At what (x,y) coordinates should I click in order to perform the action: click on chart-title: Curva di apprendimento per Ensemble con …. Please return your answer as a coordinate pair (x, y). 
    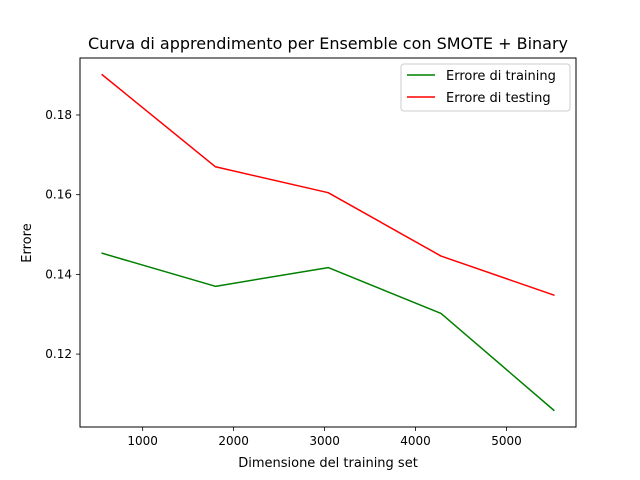
    Looking at the image, I should click on (328, 43).